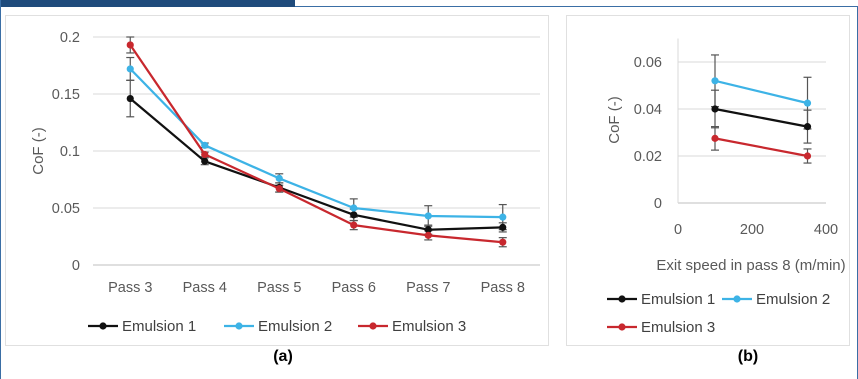 The height and width of the screenshot is (379, 858). Describe the element at coordinates (130, 288) in the screenshot. I see `category-label: Pass 3` at that location.